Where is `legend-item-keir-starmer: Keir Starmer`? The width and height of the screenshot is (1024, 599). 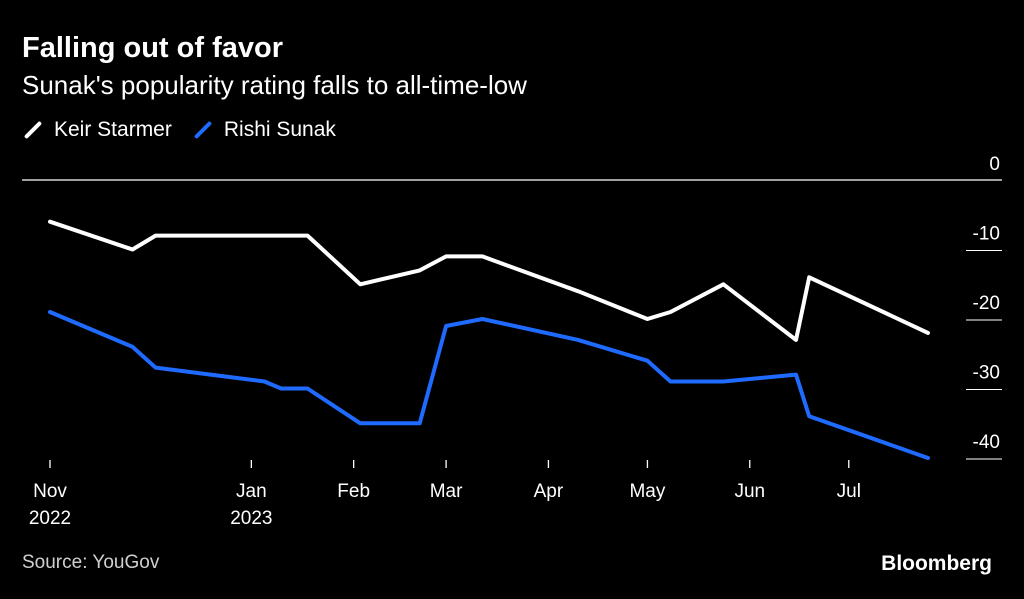
legend-item-keir-starmer: Keir Starmer is located at coordinates (97, 130).